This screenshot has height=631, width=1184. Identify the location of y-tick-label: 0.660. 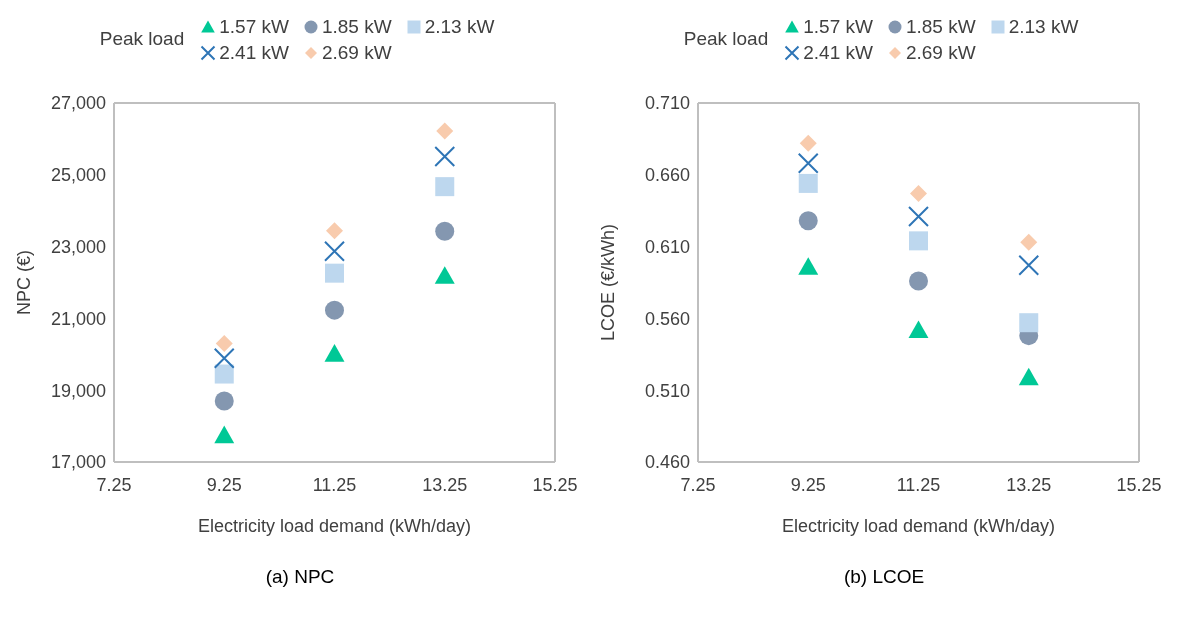
(667, 175).